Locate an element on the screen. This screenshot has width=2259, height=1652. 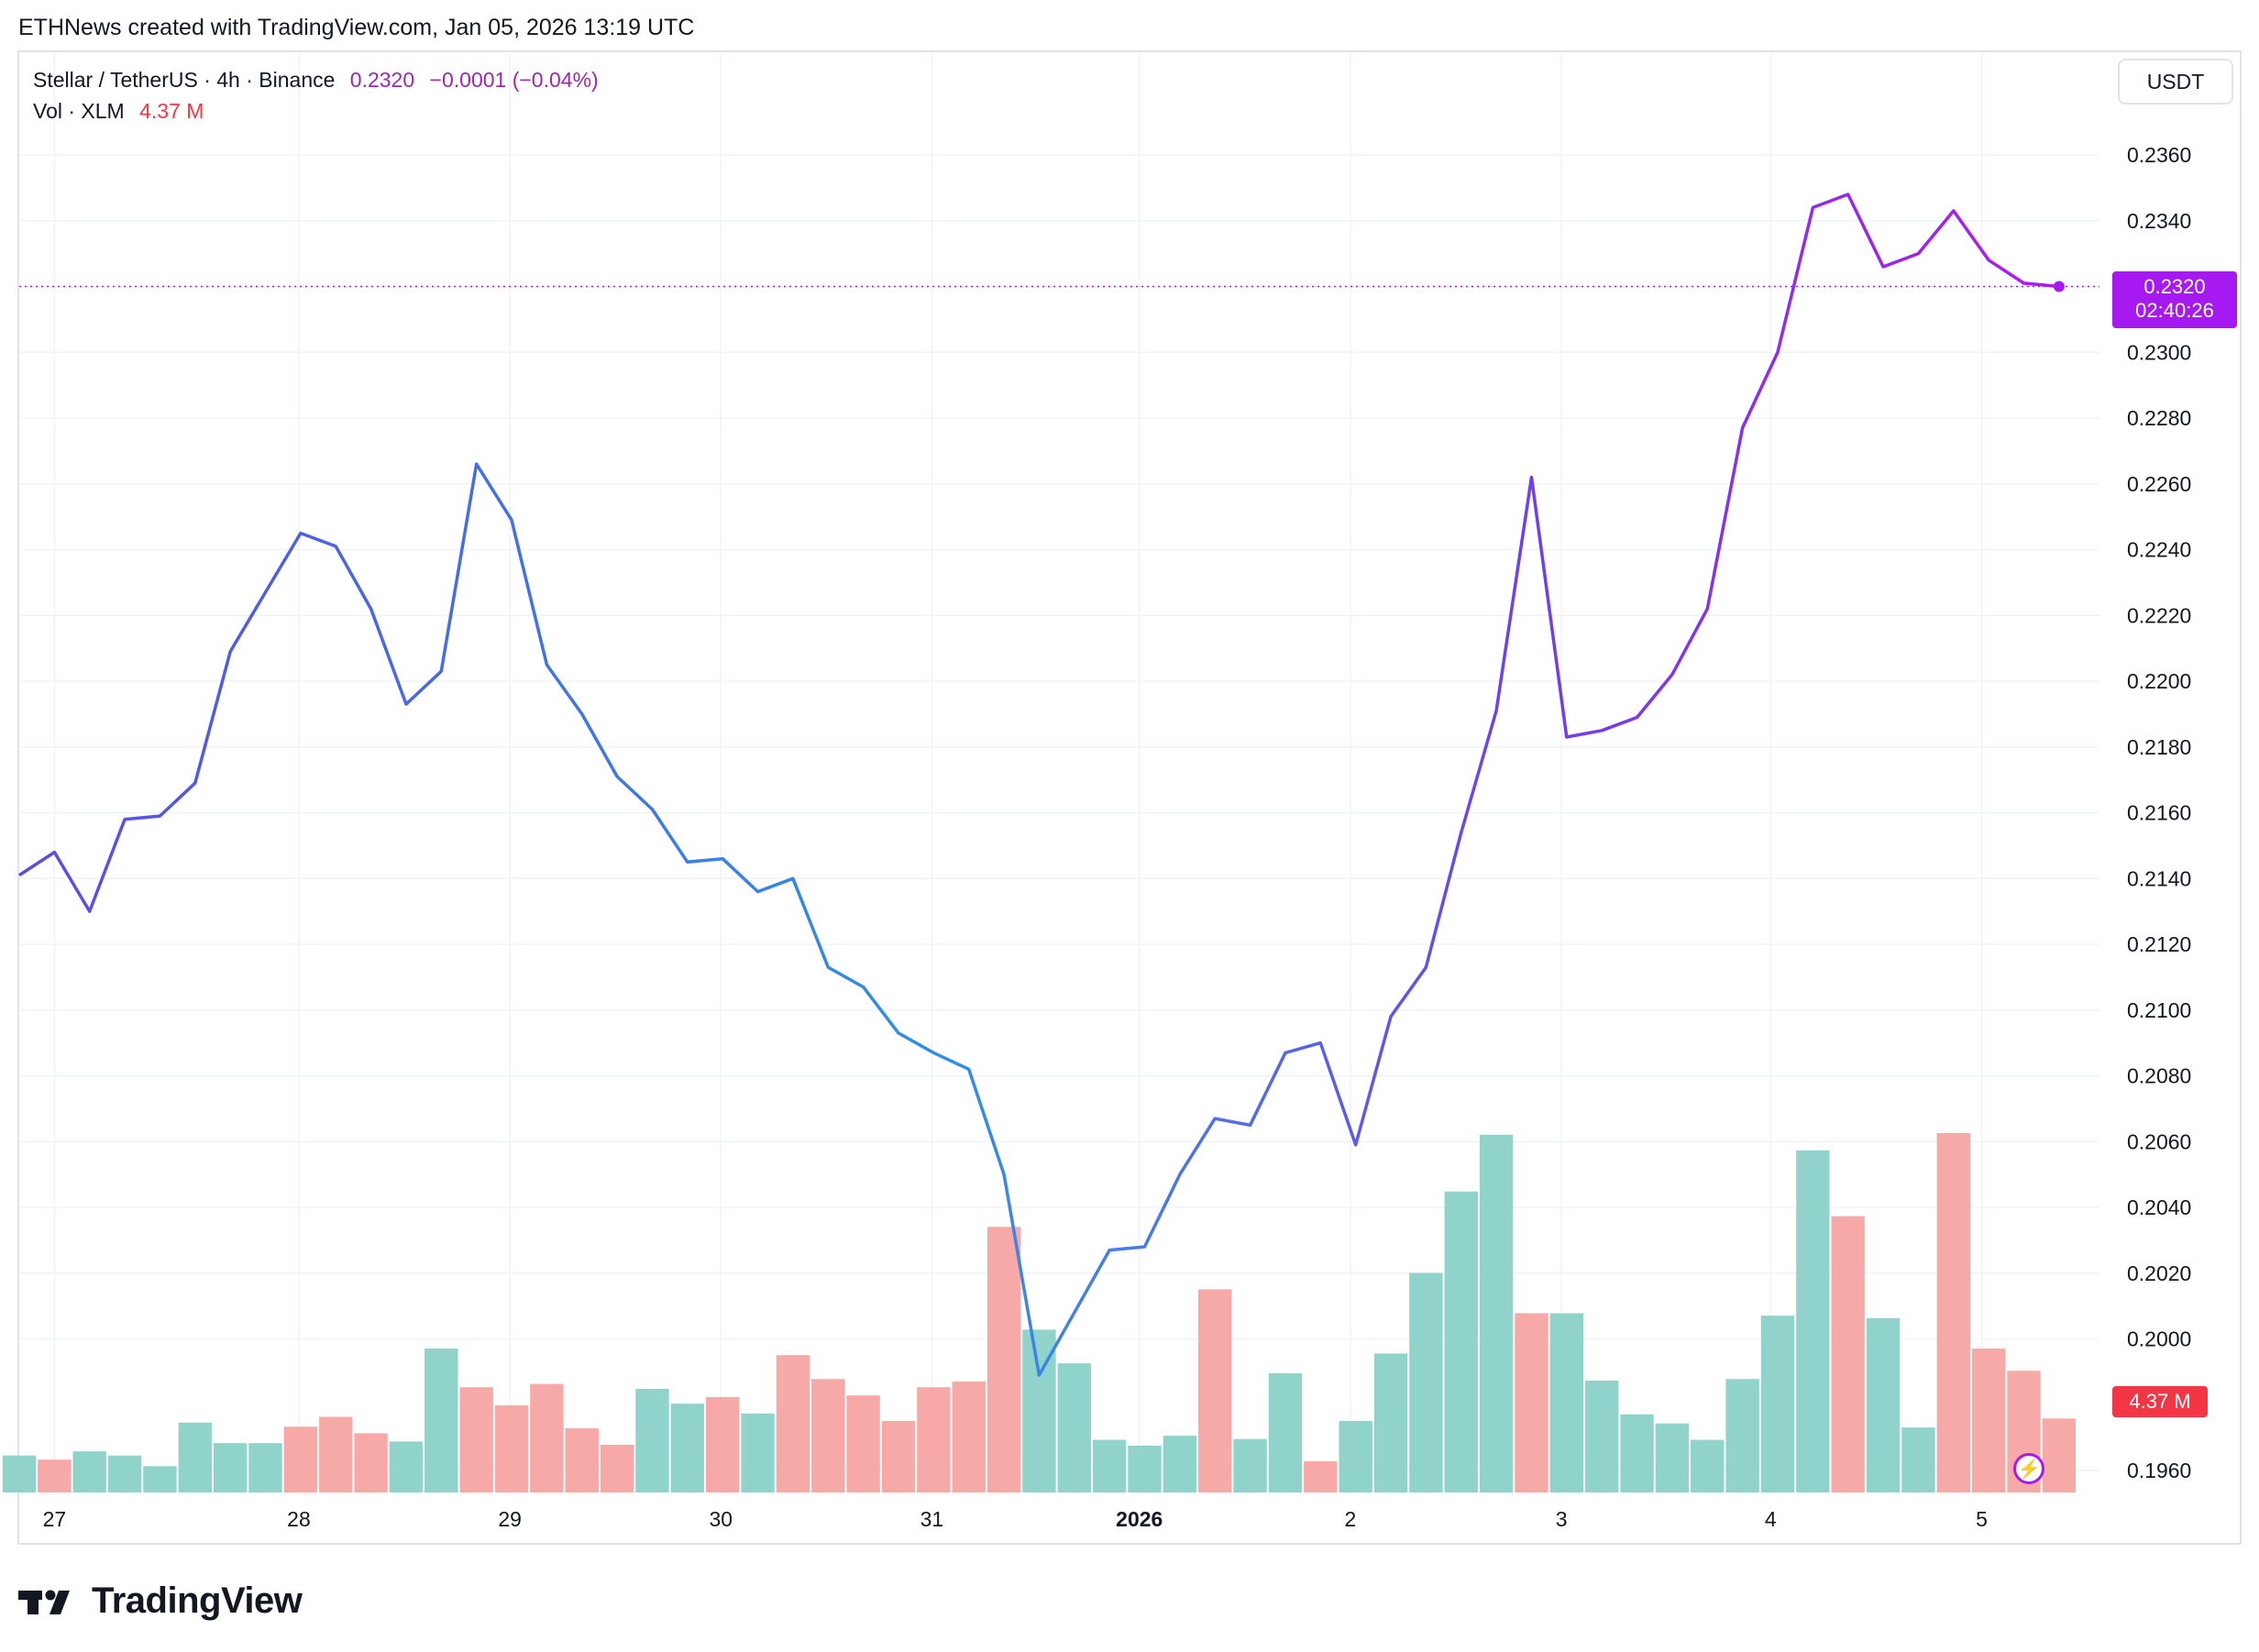
volume-value-label: 4.37 M is located at coordinates (2160, 1401).